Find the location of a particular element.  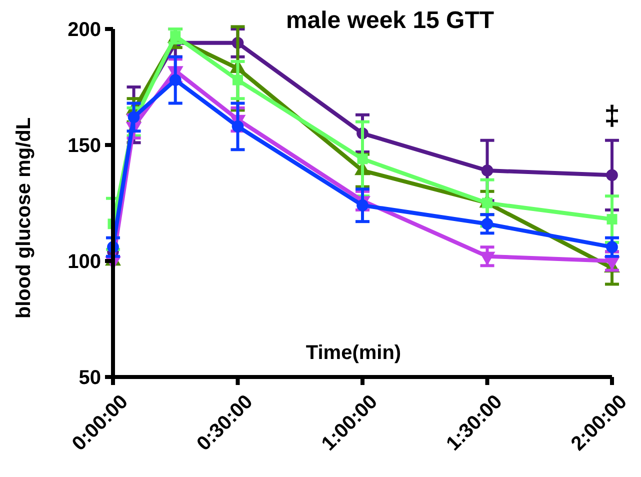

y-tick-label: 50 is located at coordinates (89, 378).